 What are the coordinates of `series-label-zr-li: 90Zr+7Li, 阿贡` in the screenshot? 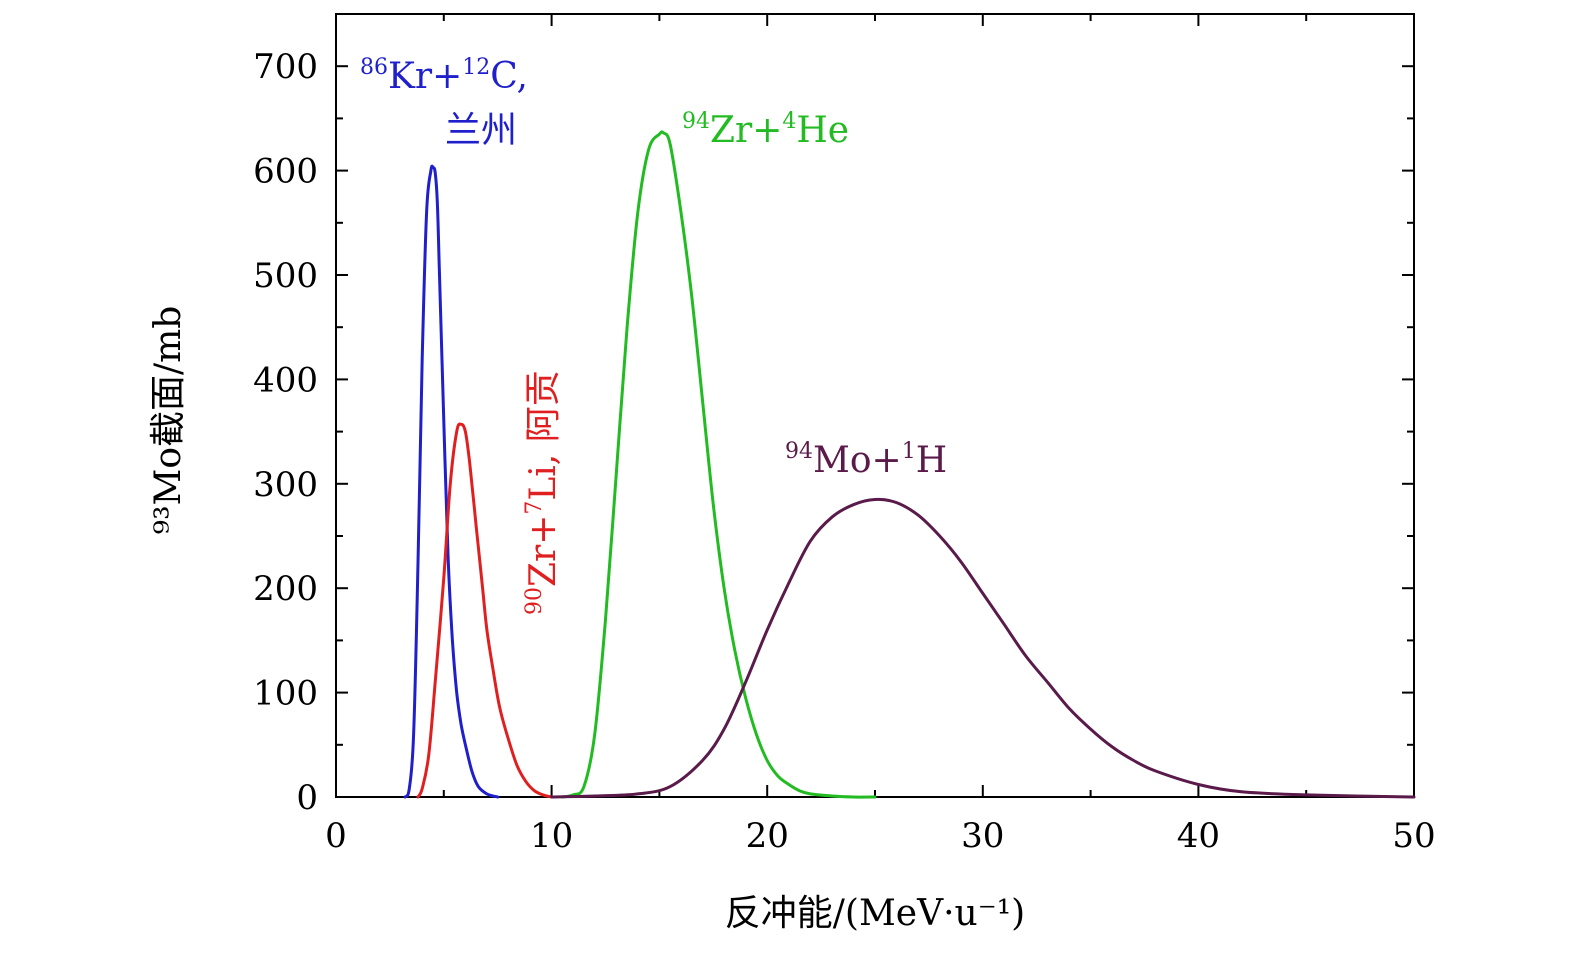 It's located at (543, 492).